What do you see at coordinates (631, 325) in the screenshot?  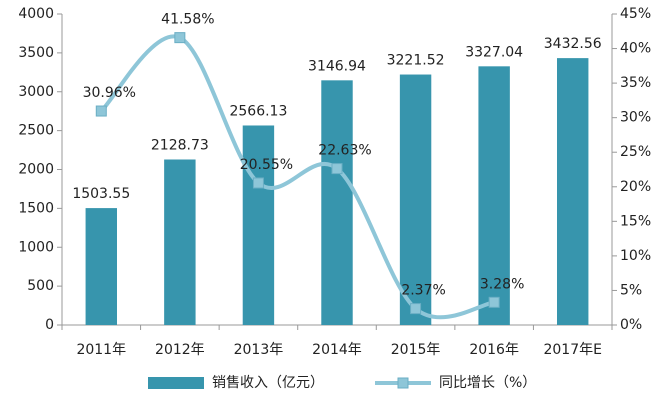 I see `y2-tick-label: 0%` at bounding box center [631, 325].